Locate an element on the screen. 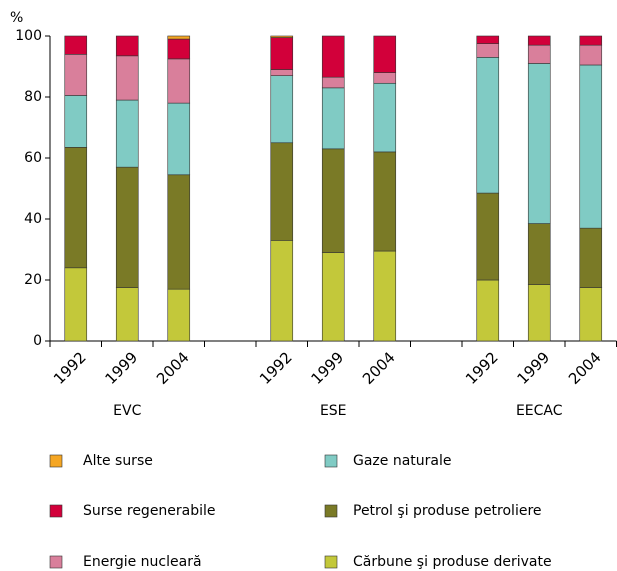 Image resolution: width=617 pixels, height=571 pixels. legend-label: Alte surse is located at coordinates (118, 461).